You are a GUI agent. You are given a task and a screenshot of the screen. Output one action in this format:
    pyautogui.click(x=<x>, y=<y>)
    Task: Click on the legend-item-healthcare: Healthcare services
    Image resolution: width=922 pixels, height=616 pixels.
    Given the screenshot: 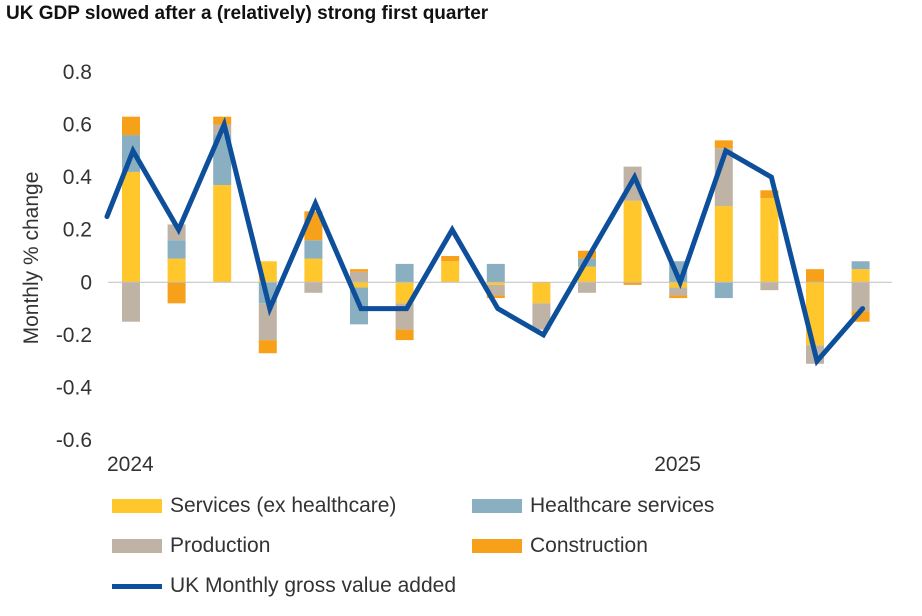 What is the action you would take?
    pyautogui.click(x=593, y=506)
    